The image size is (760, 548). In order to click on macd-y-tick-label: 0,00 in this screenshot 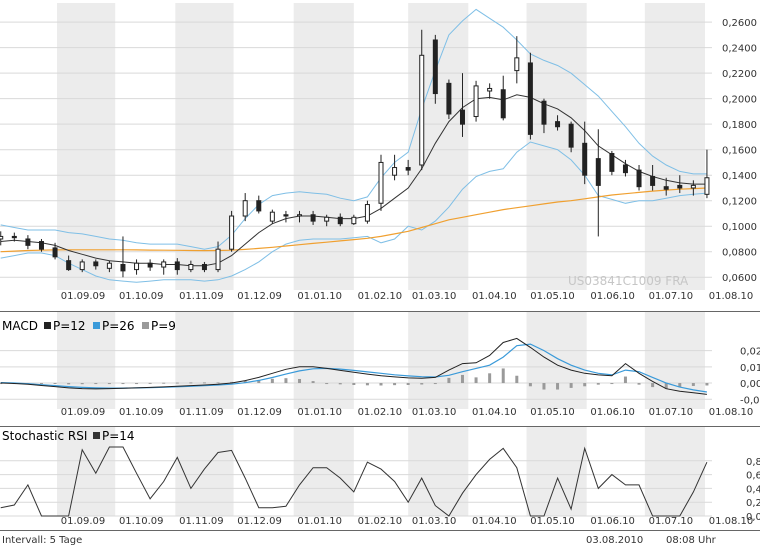, I will do `click(750, 384)`.